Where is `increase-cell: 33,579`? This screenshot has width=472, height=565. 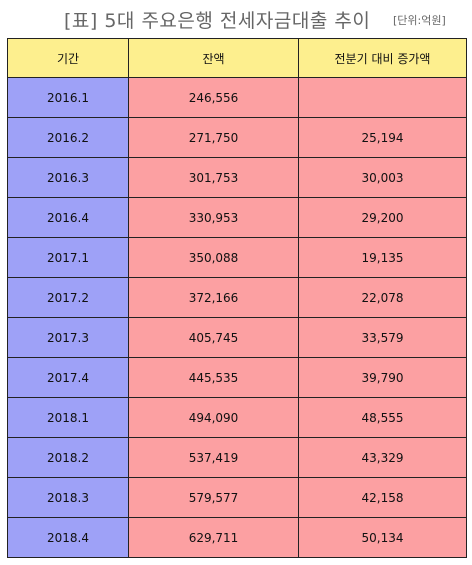 increase-cell: 33,579 is located at coordinates (382, 337).